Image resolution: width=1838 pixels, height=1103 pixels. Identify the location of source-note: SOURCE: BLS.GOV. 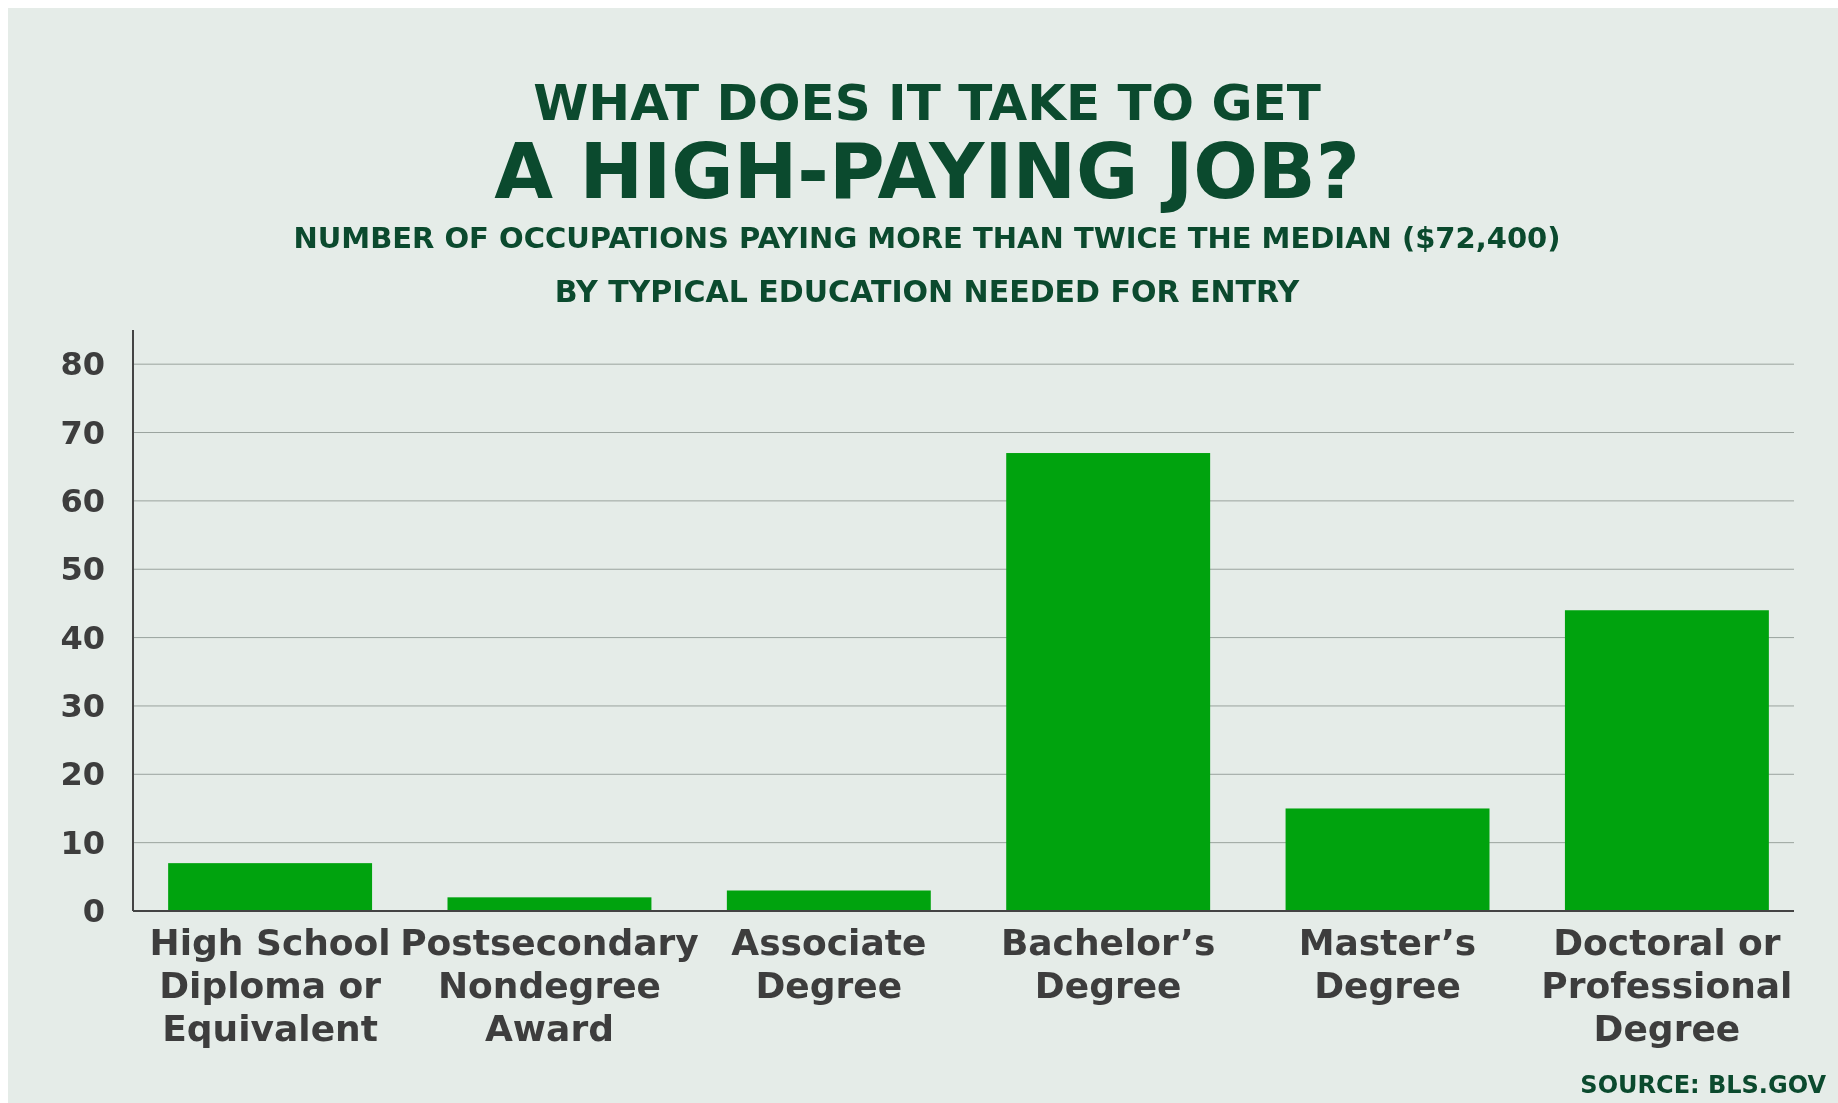
(1703, 1085).